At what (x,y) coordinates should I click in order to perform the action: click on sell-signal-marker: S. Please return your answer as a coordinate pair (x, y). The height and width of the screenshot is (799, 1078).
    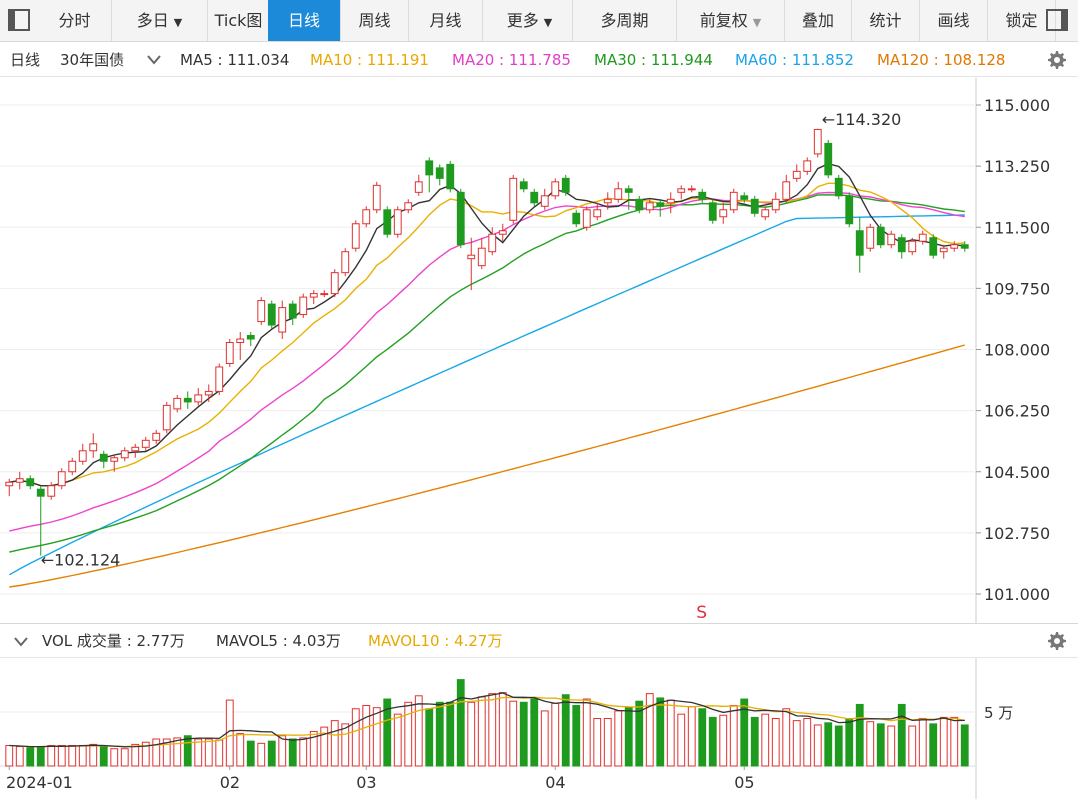
    Looking at the image, I should click on (701, 613).